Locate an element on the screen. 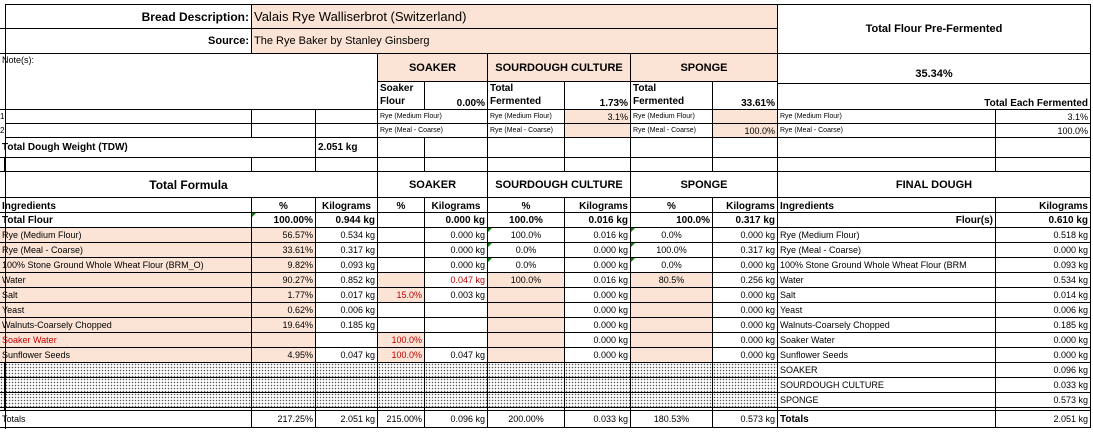 The width and height of the screenshot is (1093, 434). final-ingredient-name: Soaker Water is located at coordinates (887, 340).